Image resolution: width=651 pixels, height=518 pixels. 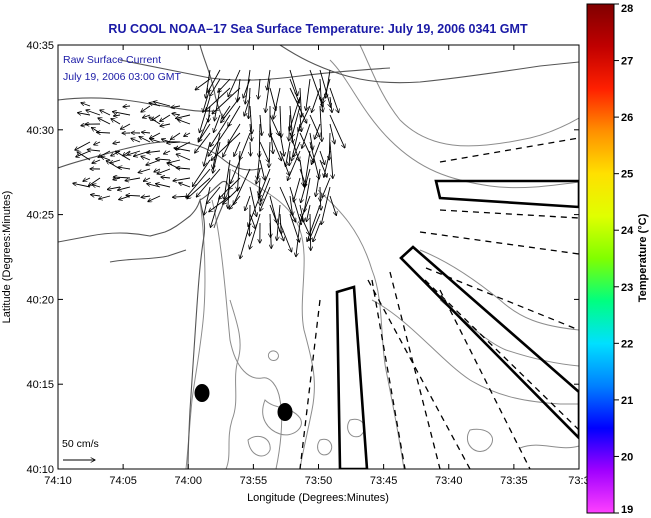 I want to click on x-tick-label: 74:05, so click(x=123, y=481).